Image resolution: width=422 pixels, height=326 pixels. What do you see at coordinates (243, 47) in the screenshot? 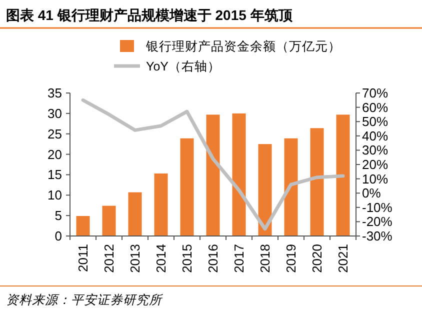
I see `legend-label: 银行理财产品资金余额（万亿元）` at bounding box center [243, 47].